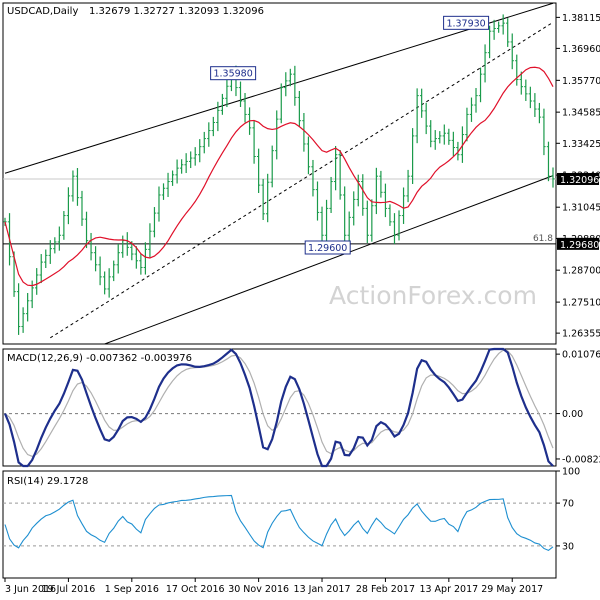  What do you see at coordinates (581, 334) in the screenshot?
I see `price-axis-label: 1.26355` at bounding box center [581, 334].